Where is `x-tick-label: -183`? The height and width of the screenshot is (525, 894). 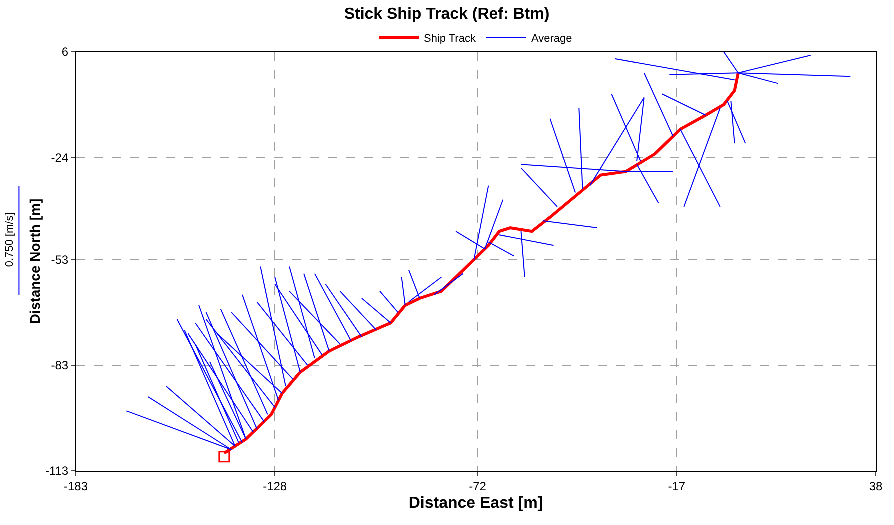 x-tick-label: -183 is located at coordinates (76, 486).